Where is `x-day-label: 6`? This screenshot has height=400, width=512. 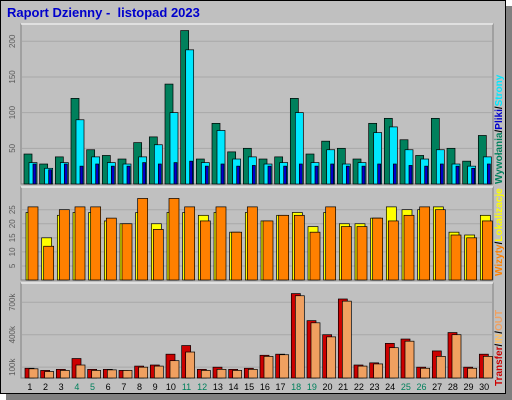 x-day-label: 6 is located at coordinates (108, 387).